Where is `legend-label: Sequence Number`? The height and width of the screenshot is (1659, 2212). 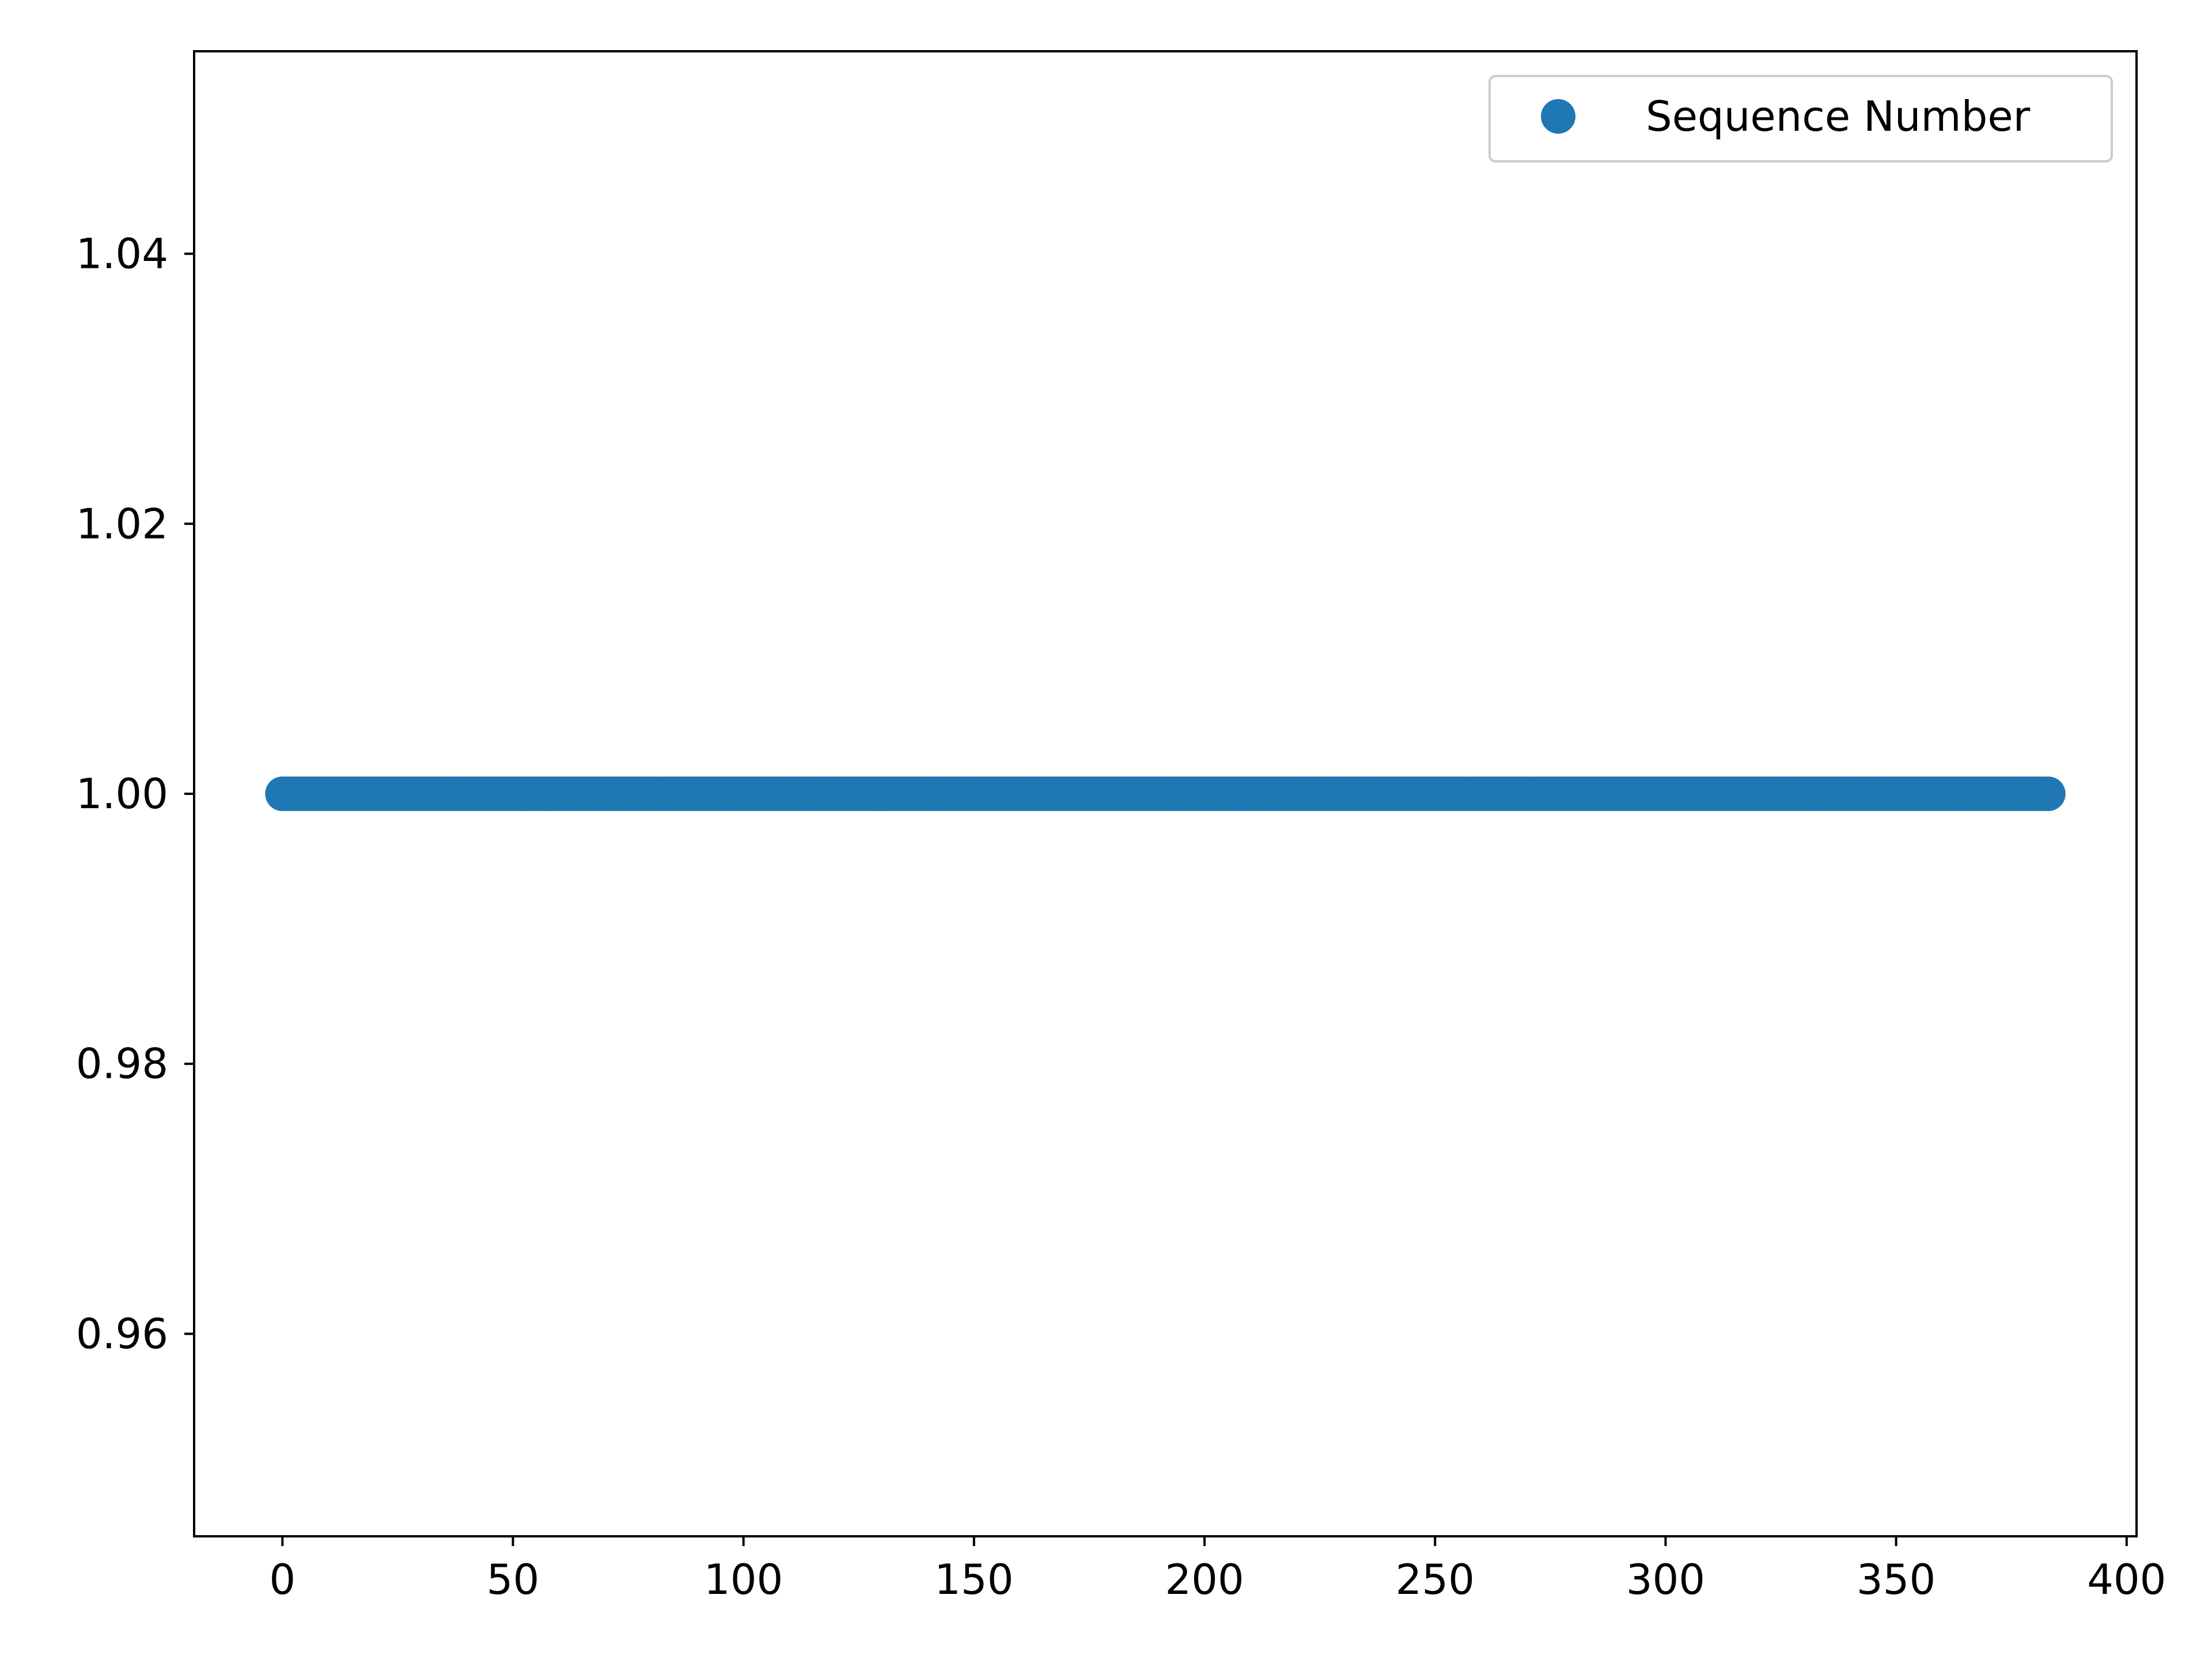 legend-label: Sequence Number is located at coordinates (1838, 116).